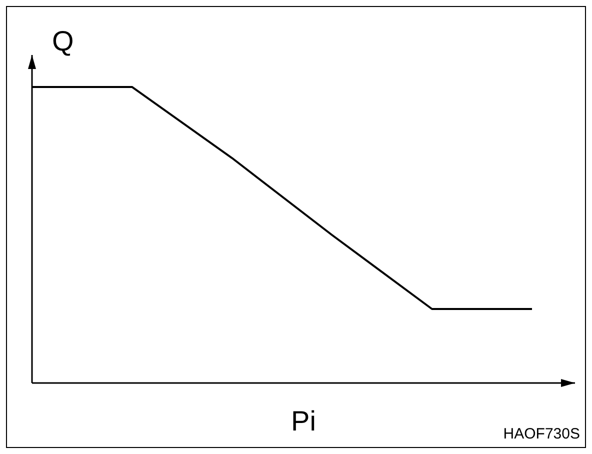 The image size is (592, 454). What do you see at coordinates (63, 41) in the screenshot?
I see `y-axis-title: Q` at bounding box center [63, 41].